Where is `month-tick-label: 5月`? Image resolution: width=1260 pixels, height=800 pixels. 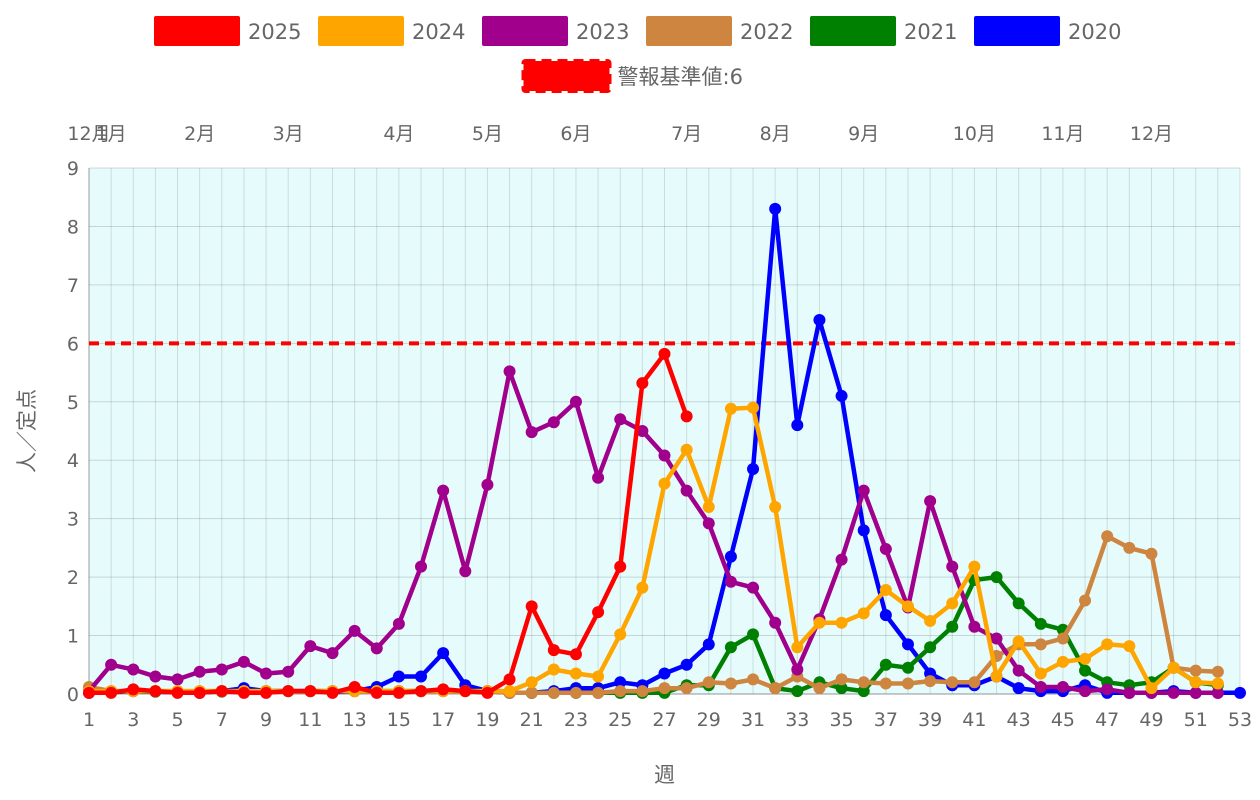
month-tick-label: 5月 is located at coordinates (487, 134).